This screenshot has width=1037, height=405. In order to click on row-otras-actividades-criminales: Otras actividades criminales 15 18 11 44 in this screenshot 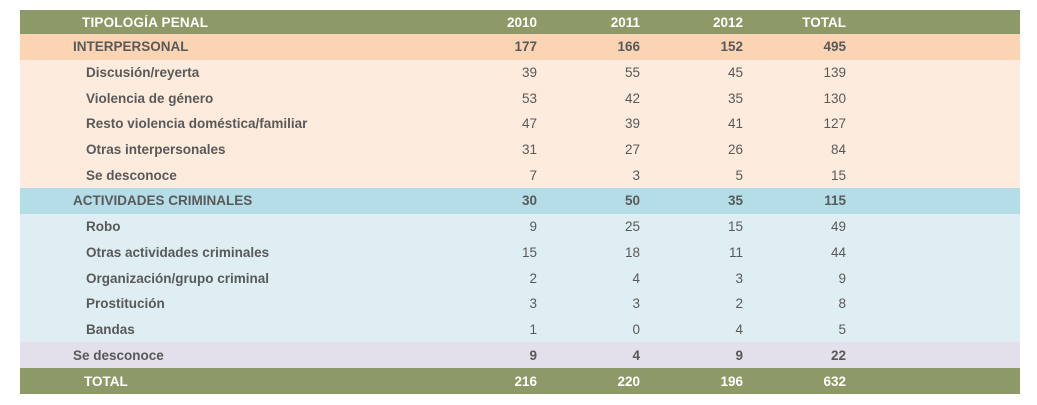, I will do `click(520, 252)`.